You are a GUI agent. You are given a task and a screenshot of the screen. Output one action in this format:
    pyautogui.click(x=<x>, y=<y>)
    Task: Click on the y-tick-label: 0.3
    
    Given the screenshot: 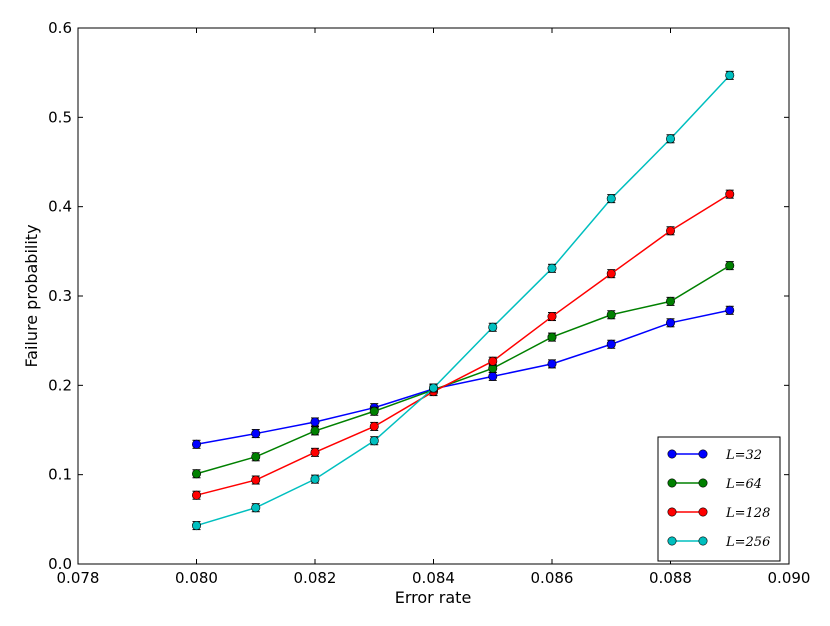 What is the action you would take?
    pyautogui.click(x=60, y=296)
    